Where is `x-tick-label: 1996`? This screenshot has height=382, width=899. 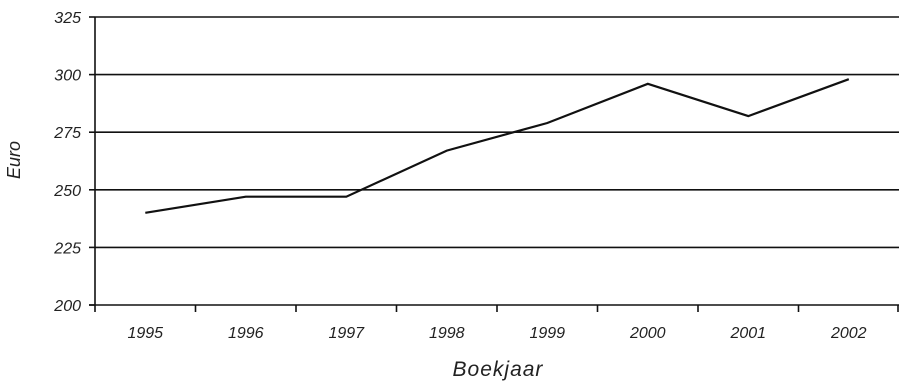
x-tick-label: 1996 is located at coordinates (246, 333).